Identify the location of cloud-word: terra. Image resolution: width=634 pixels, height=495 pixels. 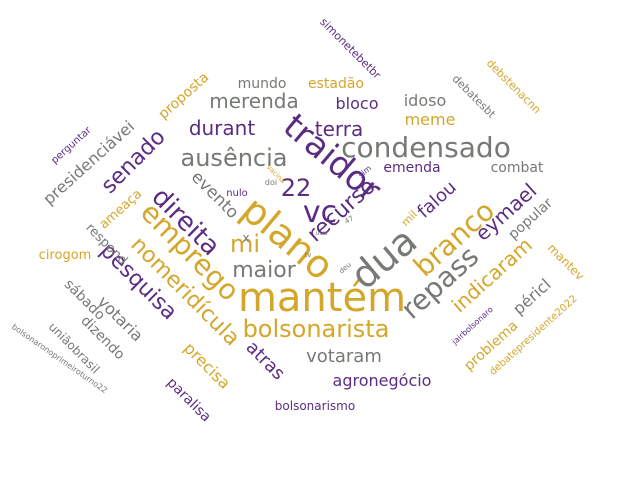
(339, 129).